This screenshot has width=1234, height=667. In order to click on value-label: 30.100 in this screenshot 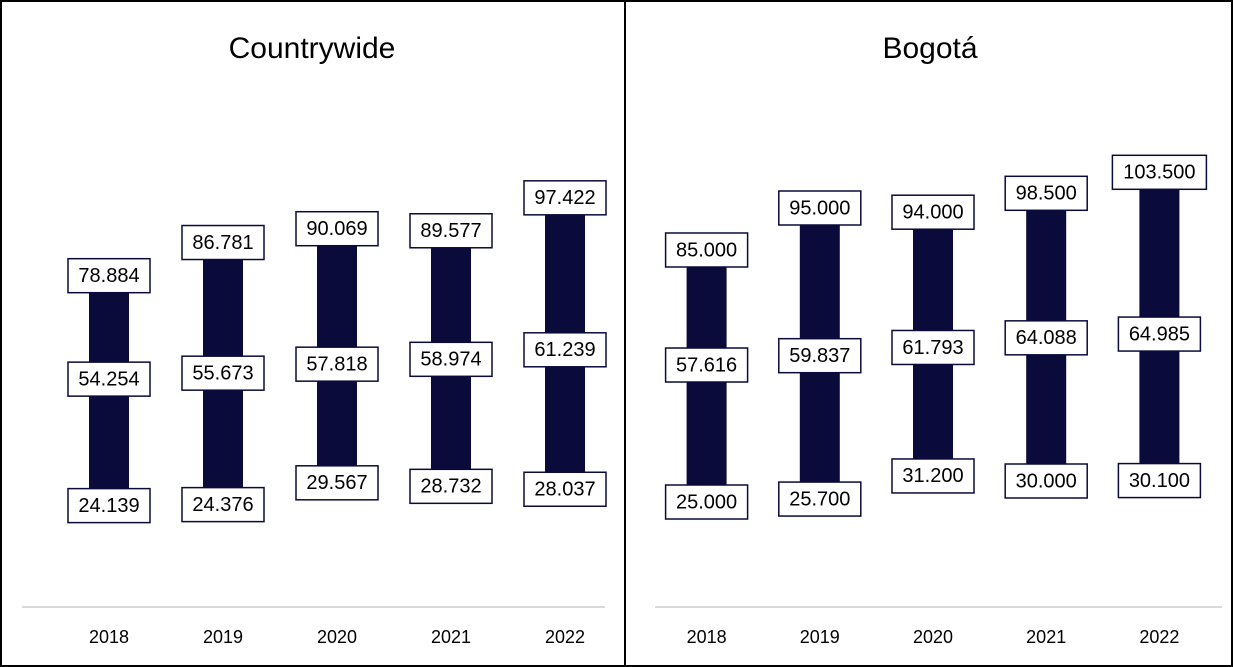, I will do `click(1159, 481)`.